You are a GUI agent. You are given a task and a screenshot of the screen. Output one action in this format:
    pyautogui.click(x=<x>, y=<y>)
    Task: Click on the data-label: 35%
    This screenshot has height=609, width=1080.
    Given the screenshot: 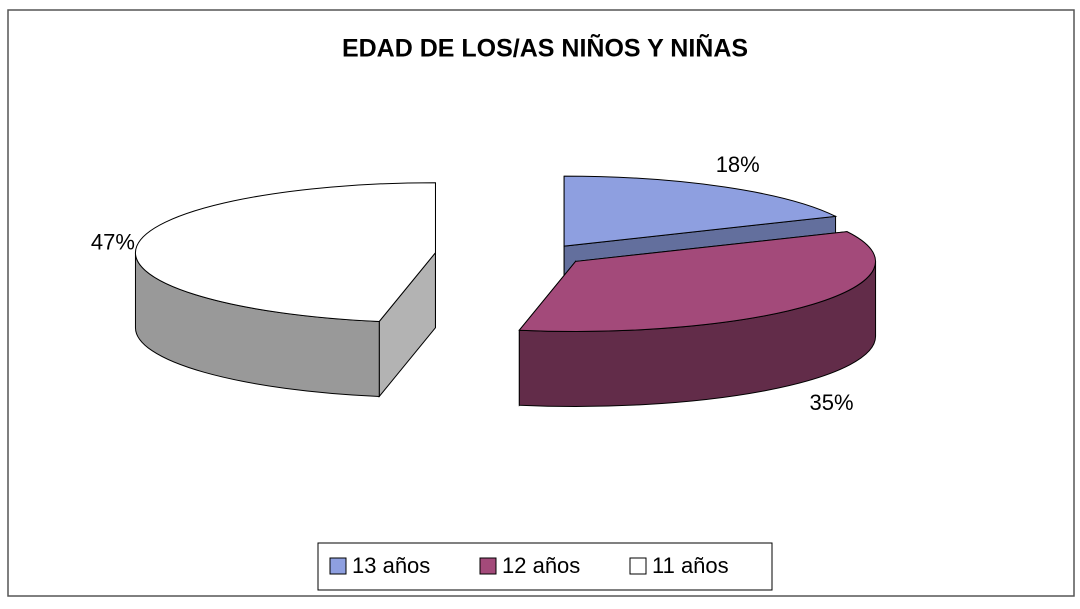 What is the action you would take?
    pyautogui.click(x=832, y=402)
    